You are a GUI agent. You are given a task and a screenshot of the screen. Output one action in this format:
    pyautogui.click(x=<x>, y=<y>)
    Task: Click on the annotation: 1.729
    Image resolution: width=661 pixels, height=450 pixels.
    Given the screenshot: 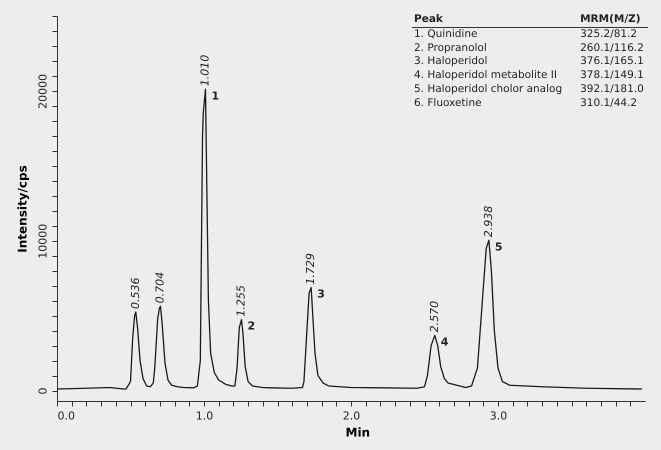 What is the action you would take?
    pyautogui.click(x=311, y=269)
    